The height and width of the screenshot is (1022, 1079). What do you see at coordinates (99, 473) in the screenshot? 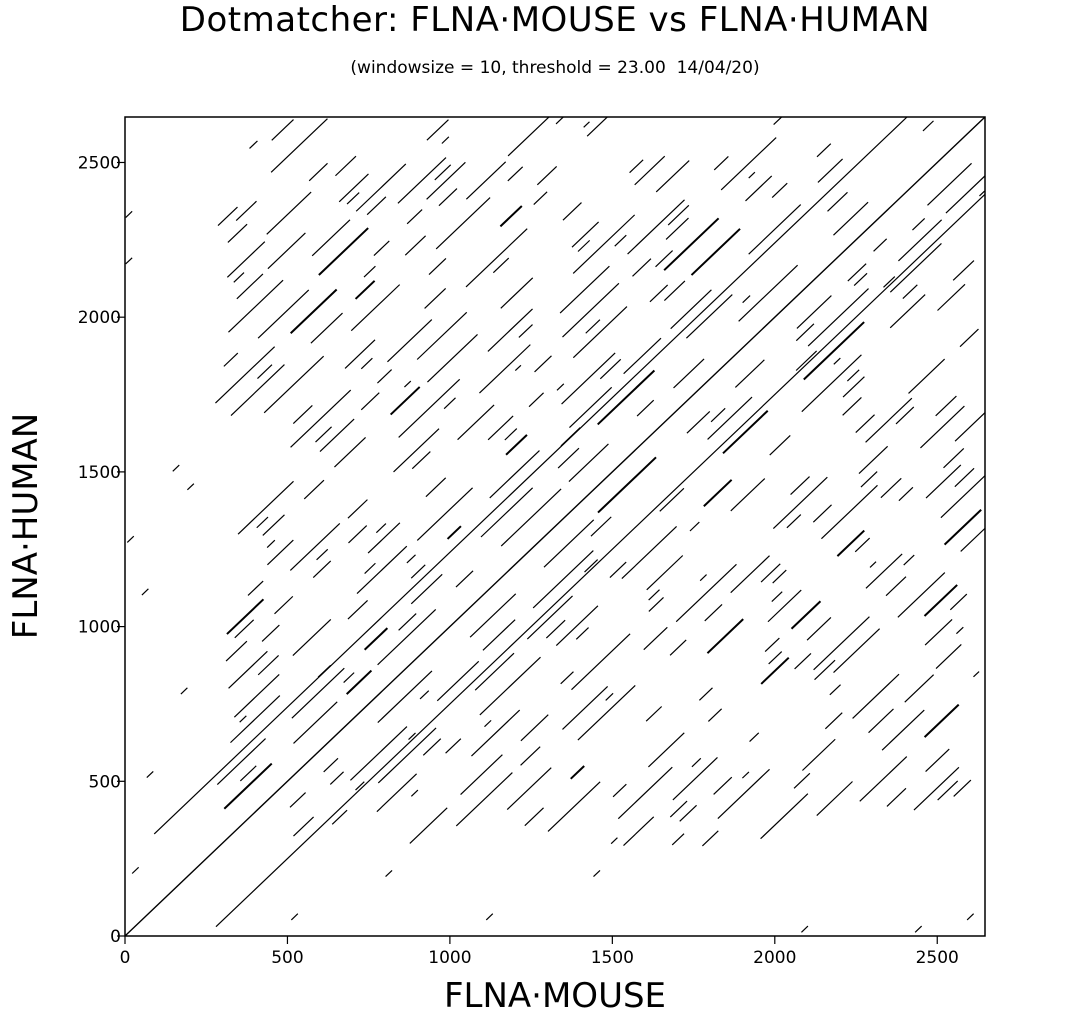
I see `y-tick-label: 1500` at bounding box center [99, 473].